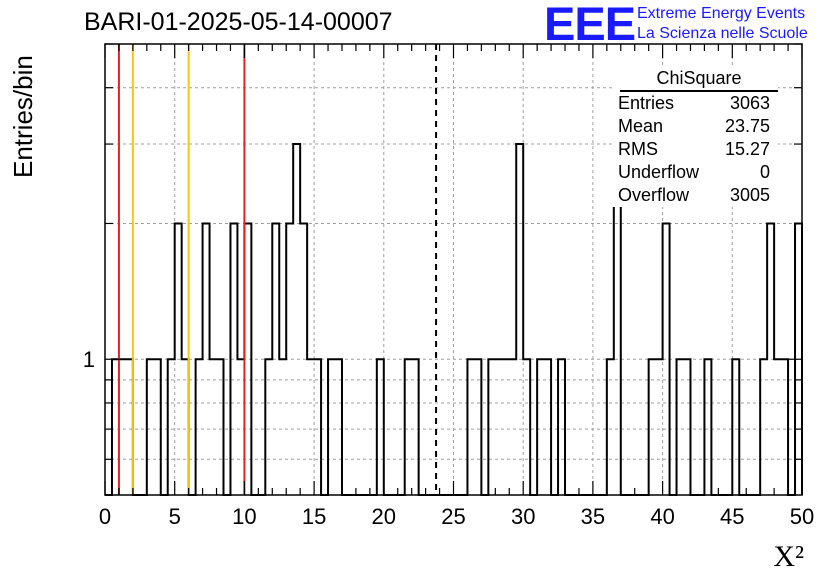 The image size is (836, 572). What do you see at coordinates (749, 103) in the screenshot?
I see `stats-value: 3063` at bounding box center [749, 103].